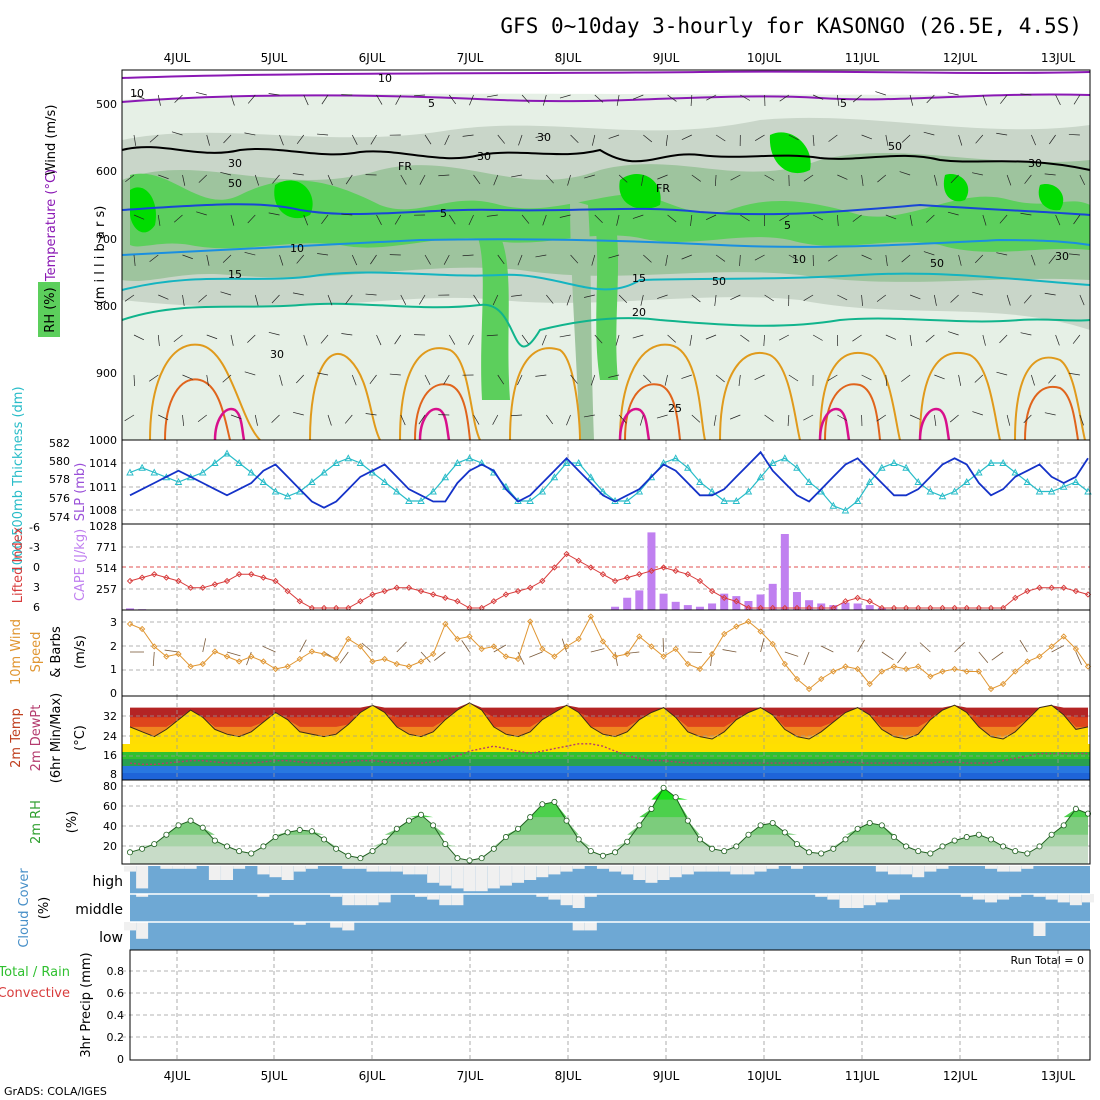 The width and height of the screenshot is (1100, 1100). Describe the element at coordinates (59, 443) in the screenshot. I see `thickness-tick-582: 582` at that location.